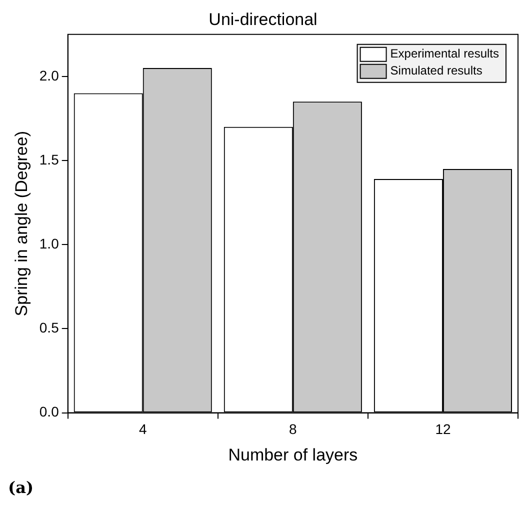 The image size is (532, 505). What do you see at coordinates (293, 429) in the screenshot?
I see `x-tick-label: 8` at bounding box center [293, 429].